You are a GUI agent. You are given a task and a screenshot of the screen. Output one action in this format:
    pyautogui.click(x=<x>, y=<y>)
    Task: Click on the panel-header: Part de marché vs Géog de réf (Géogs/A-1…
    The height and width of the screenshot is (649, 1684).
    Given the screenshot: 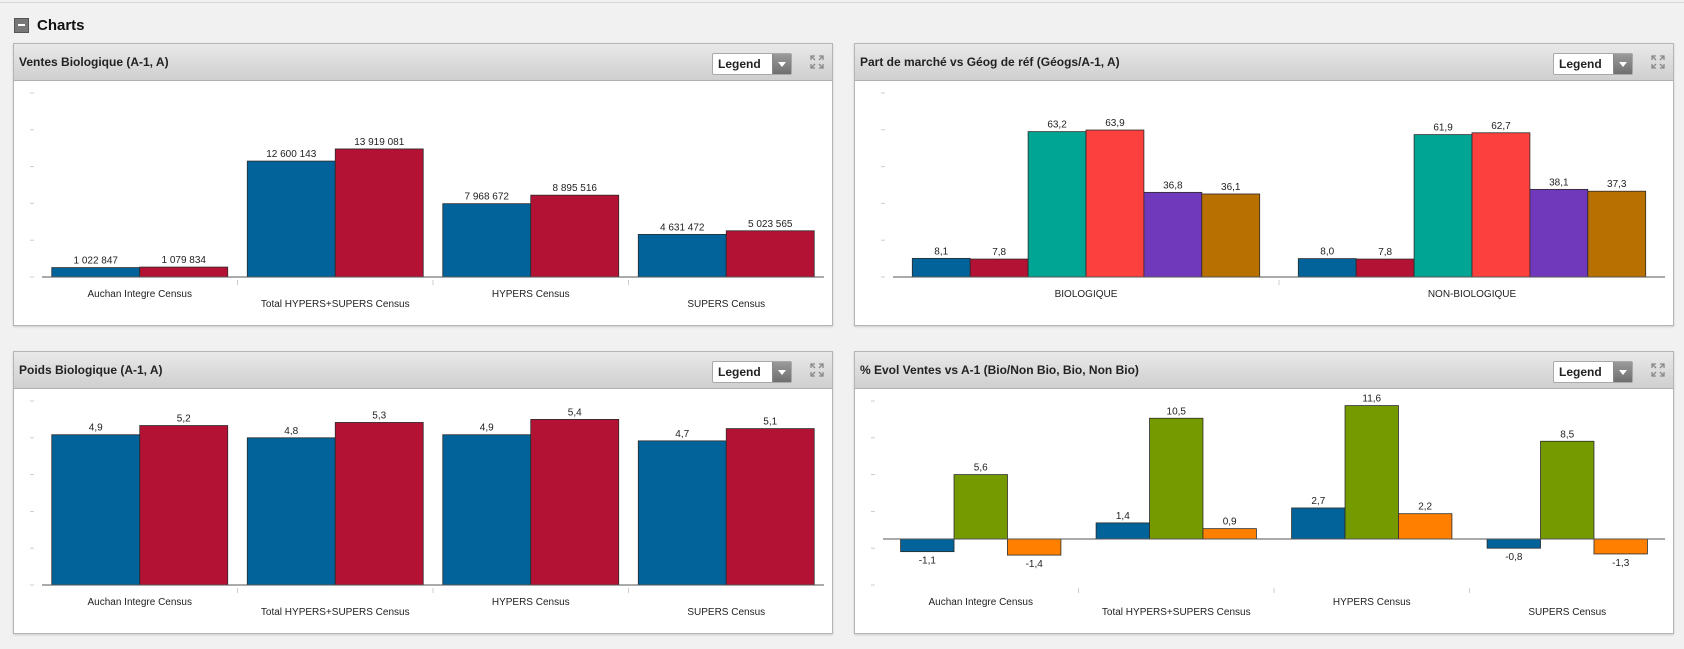 What is the action you would take?
    pyautogui.click(x=1264, y=62)
    